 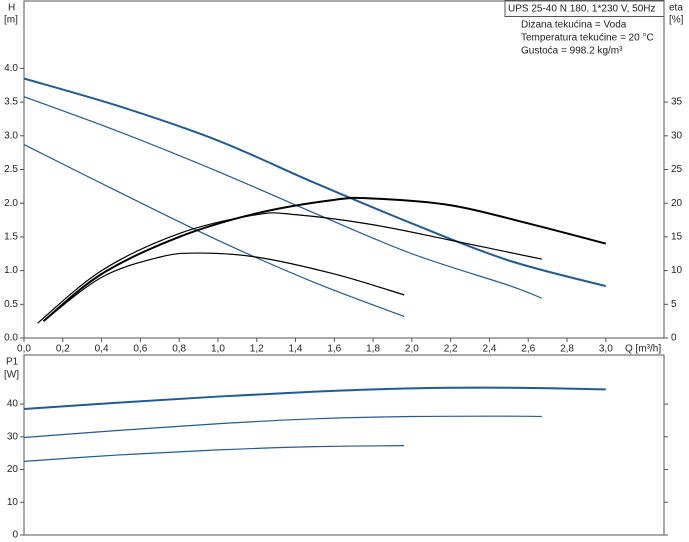 What do you see at coordinates (11, 135) in the screenshot?
I see `y-tick-label: 3.0` at bounding box center [11, 135].